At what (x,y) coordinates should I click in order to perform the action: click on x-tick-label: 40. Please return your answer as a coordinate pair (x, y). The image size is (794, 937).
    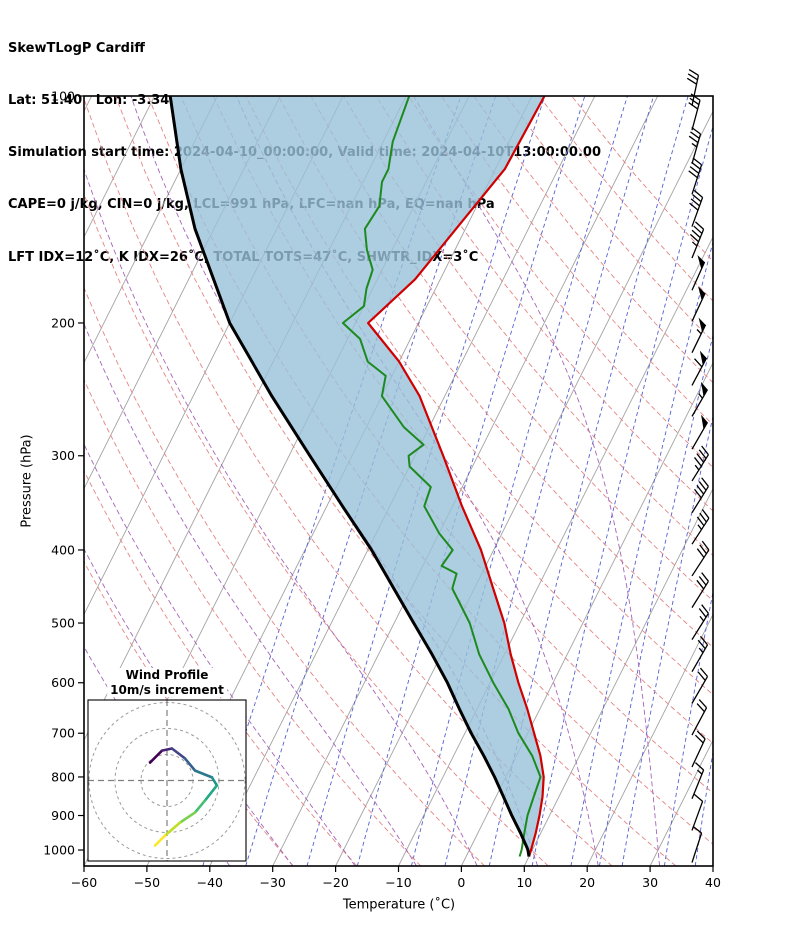
    Looking at the image, I should click on (713, 882).